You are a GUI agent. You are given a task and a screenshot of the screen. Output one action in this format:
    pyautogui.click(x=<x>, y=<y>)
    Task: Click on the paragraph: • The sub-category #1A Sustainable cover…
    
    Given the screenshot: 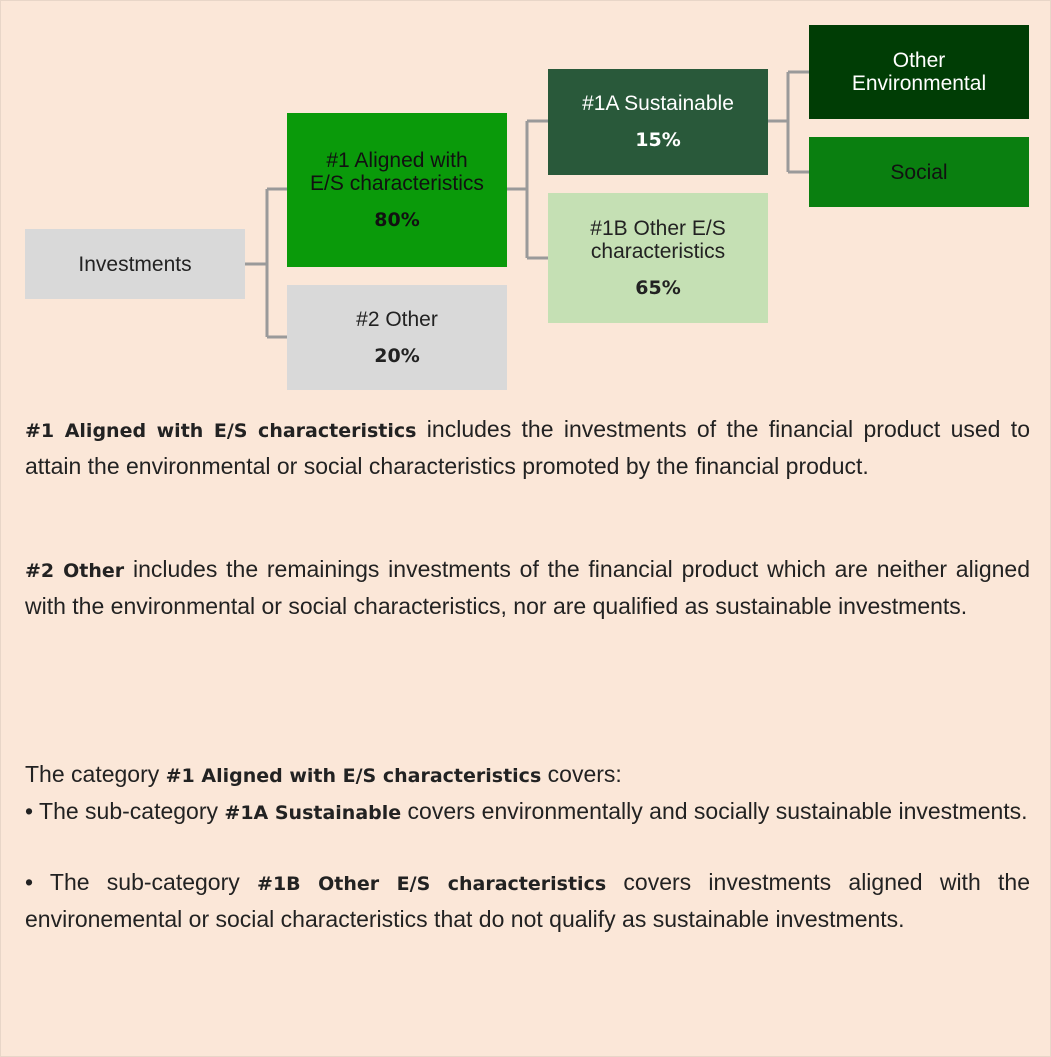 What is the action you would take?
    pyautogui.click(x=527, y=812)
    